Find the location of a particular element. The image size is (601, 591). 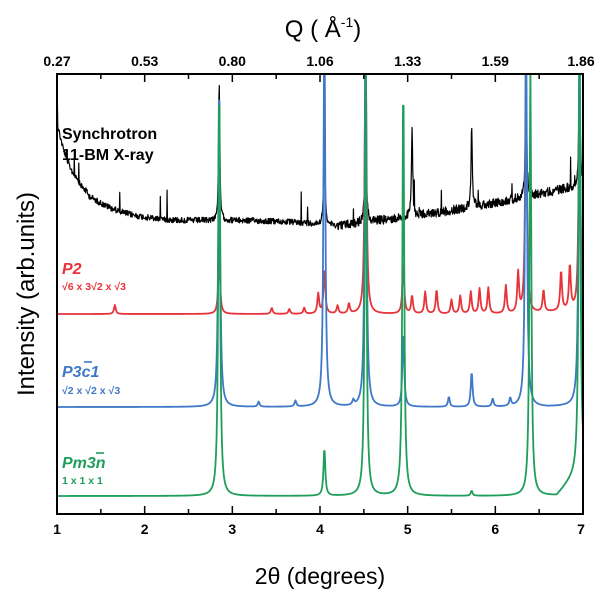

q-tick-label: 1.33 is located at coordinates (407, 61).